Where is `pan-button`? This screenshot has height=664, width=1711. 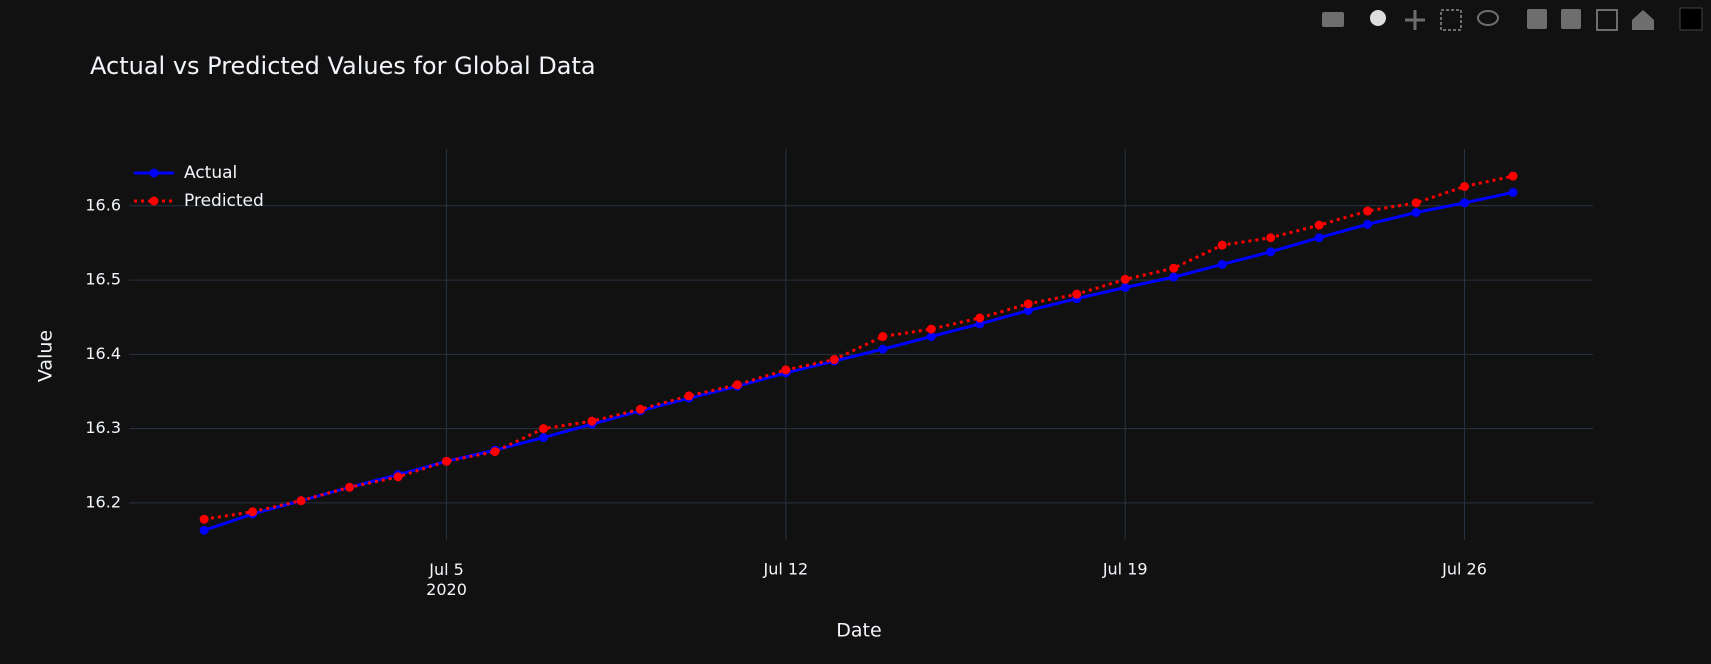 pan-button is located at coordinates (1415, 20).